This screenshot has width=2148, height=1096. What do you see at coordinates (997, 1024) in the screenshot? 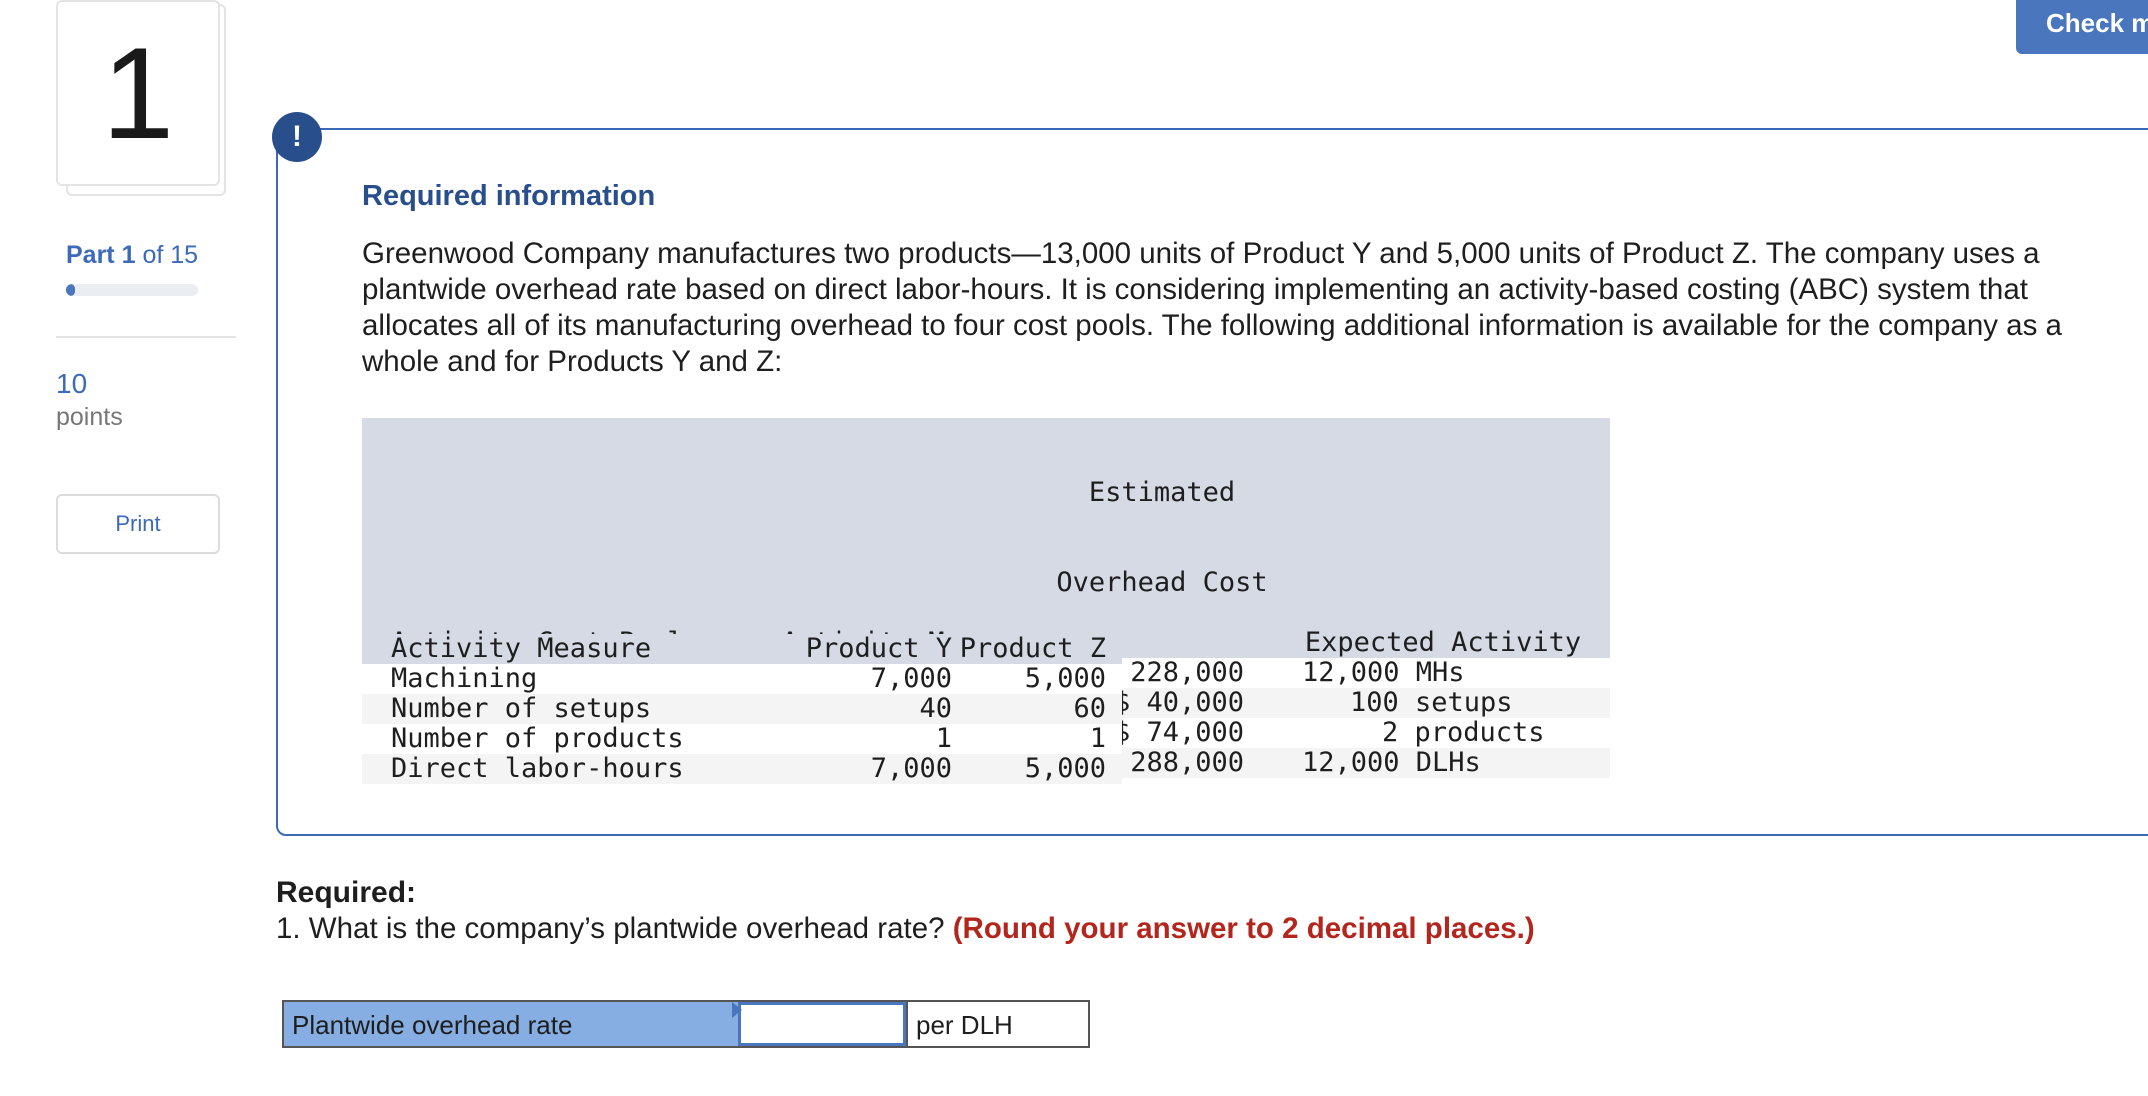
I see `answer-unit: per DLH` at bounding box center [997, 1024].